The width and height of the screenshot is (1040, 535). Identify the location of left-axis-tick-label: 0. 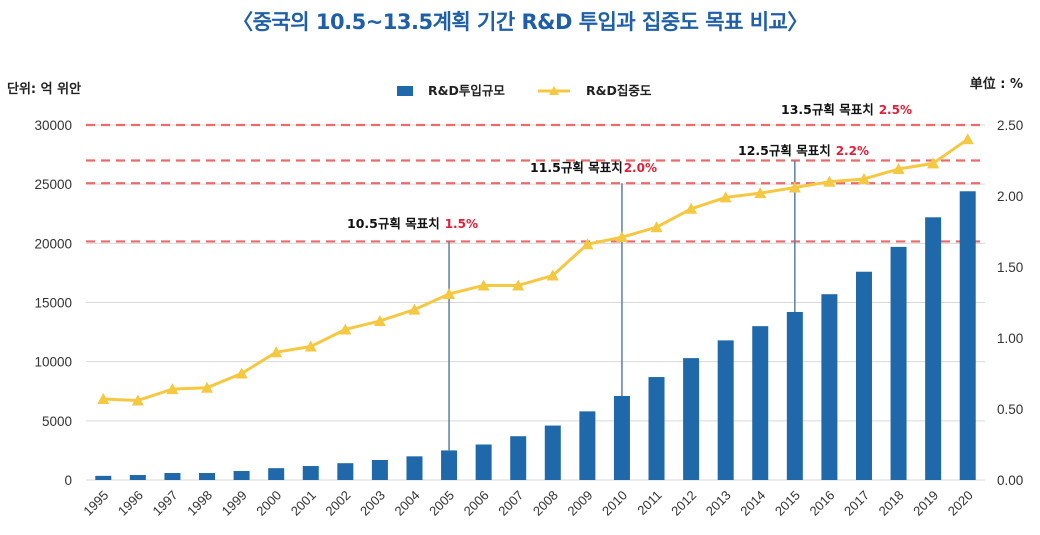
(68, 480).